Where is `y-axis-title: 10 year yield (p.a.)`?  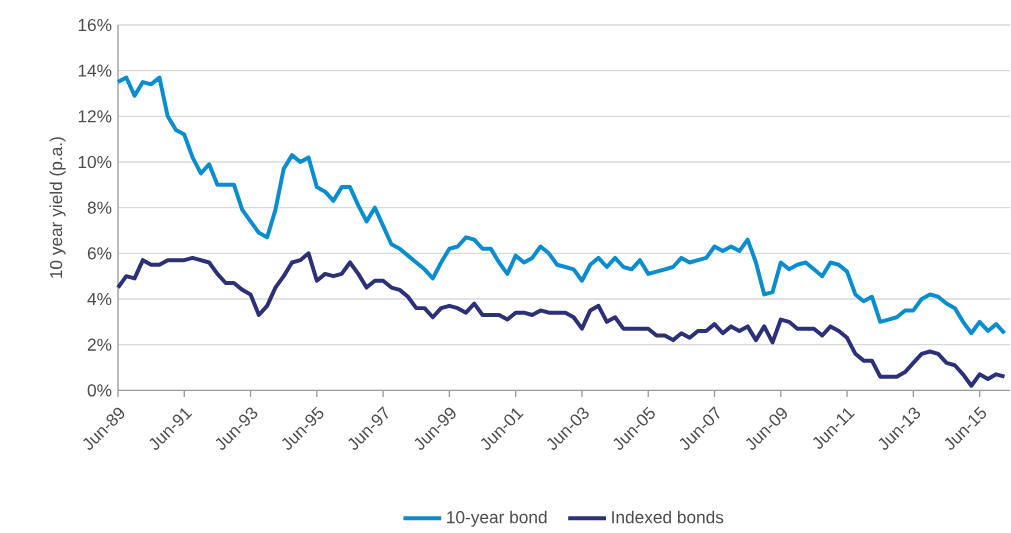 y-axis-title: 10 year yield (p.a.) is located at coordinates (57, 207).